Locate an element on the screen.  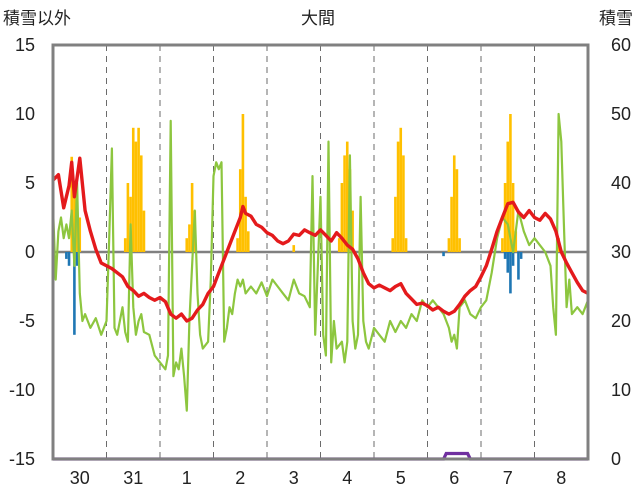
day-label: 2 is located at coordinates (240, 478).